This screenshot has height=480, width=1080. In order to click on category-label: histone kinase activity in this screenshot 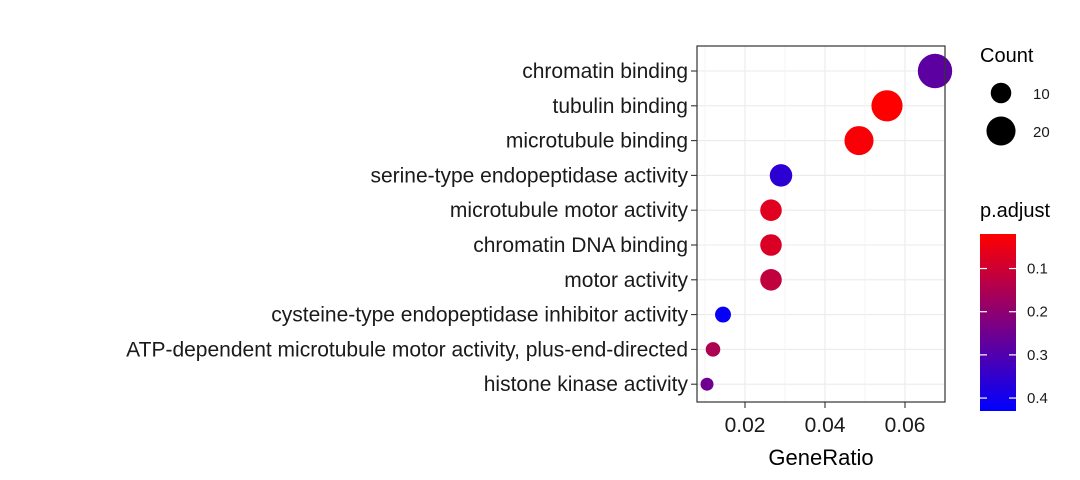, I will do `click(586, 384)`.